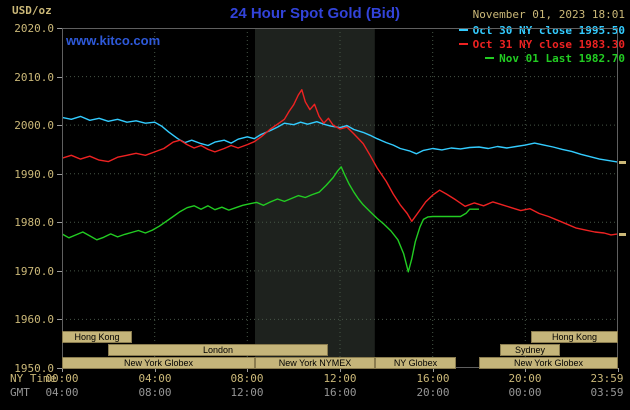  Describe the element at coordinates (34, 174) in the screenshot. I see `y-axis-tick-label: 1990.0` at that location.